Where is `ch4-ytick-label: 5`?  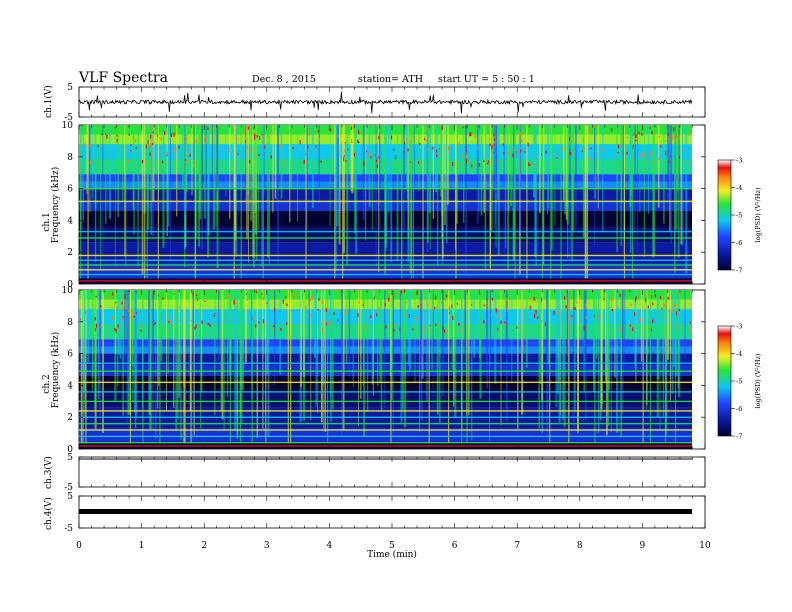 ch4-ytick-label: 5 is located at coordinates (70, 497).